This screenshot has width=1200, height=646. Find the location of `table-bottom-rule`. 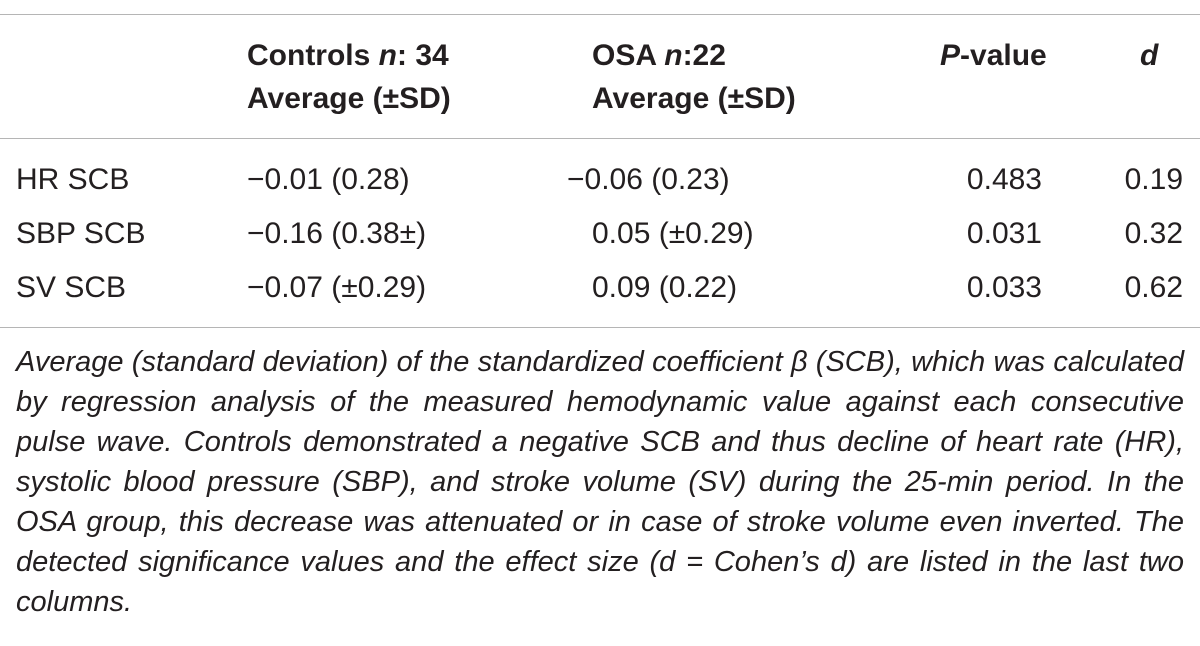

table-bottom-rule is located at coordinates (600, 327).